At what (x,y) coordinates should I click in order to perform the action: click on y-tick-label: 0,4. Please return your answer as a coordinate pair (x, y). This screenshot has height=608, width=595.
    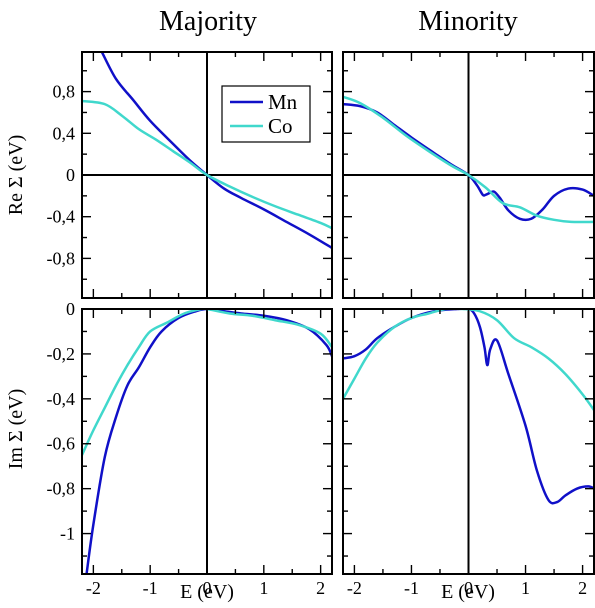
    Looking at the image, I should click on (64, 133).